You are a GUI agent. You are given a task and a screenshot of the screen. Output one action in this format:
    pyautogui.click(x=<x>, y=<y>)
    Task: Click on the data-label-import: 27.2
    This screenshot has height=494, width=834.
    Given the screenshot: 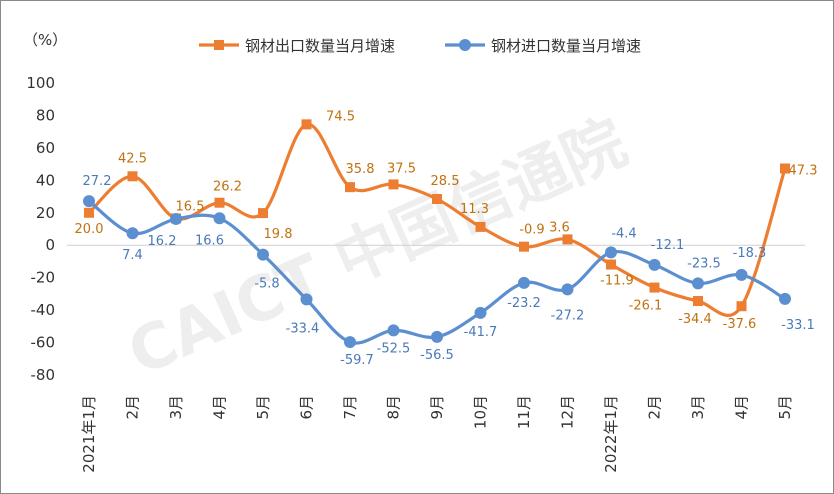 What is the action you would take?
    pyautogui.click(x=97, y=181)
    